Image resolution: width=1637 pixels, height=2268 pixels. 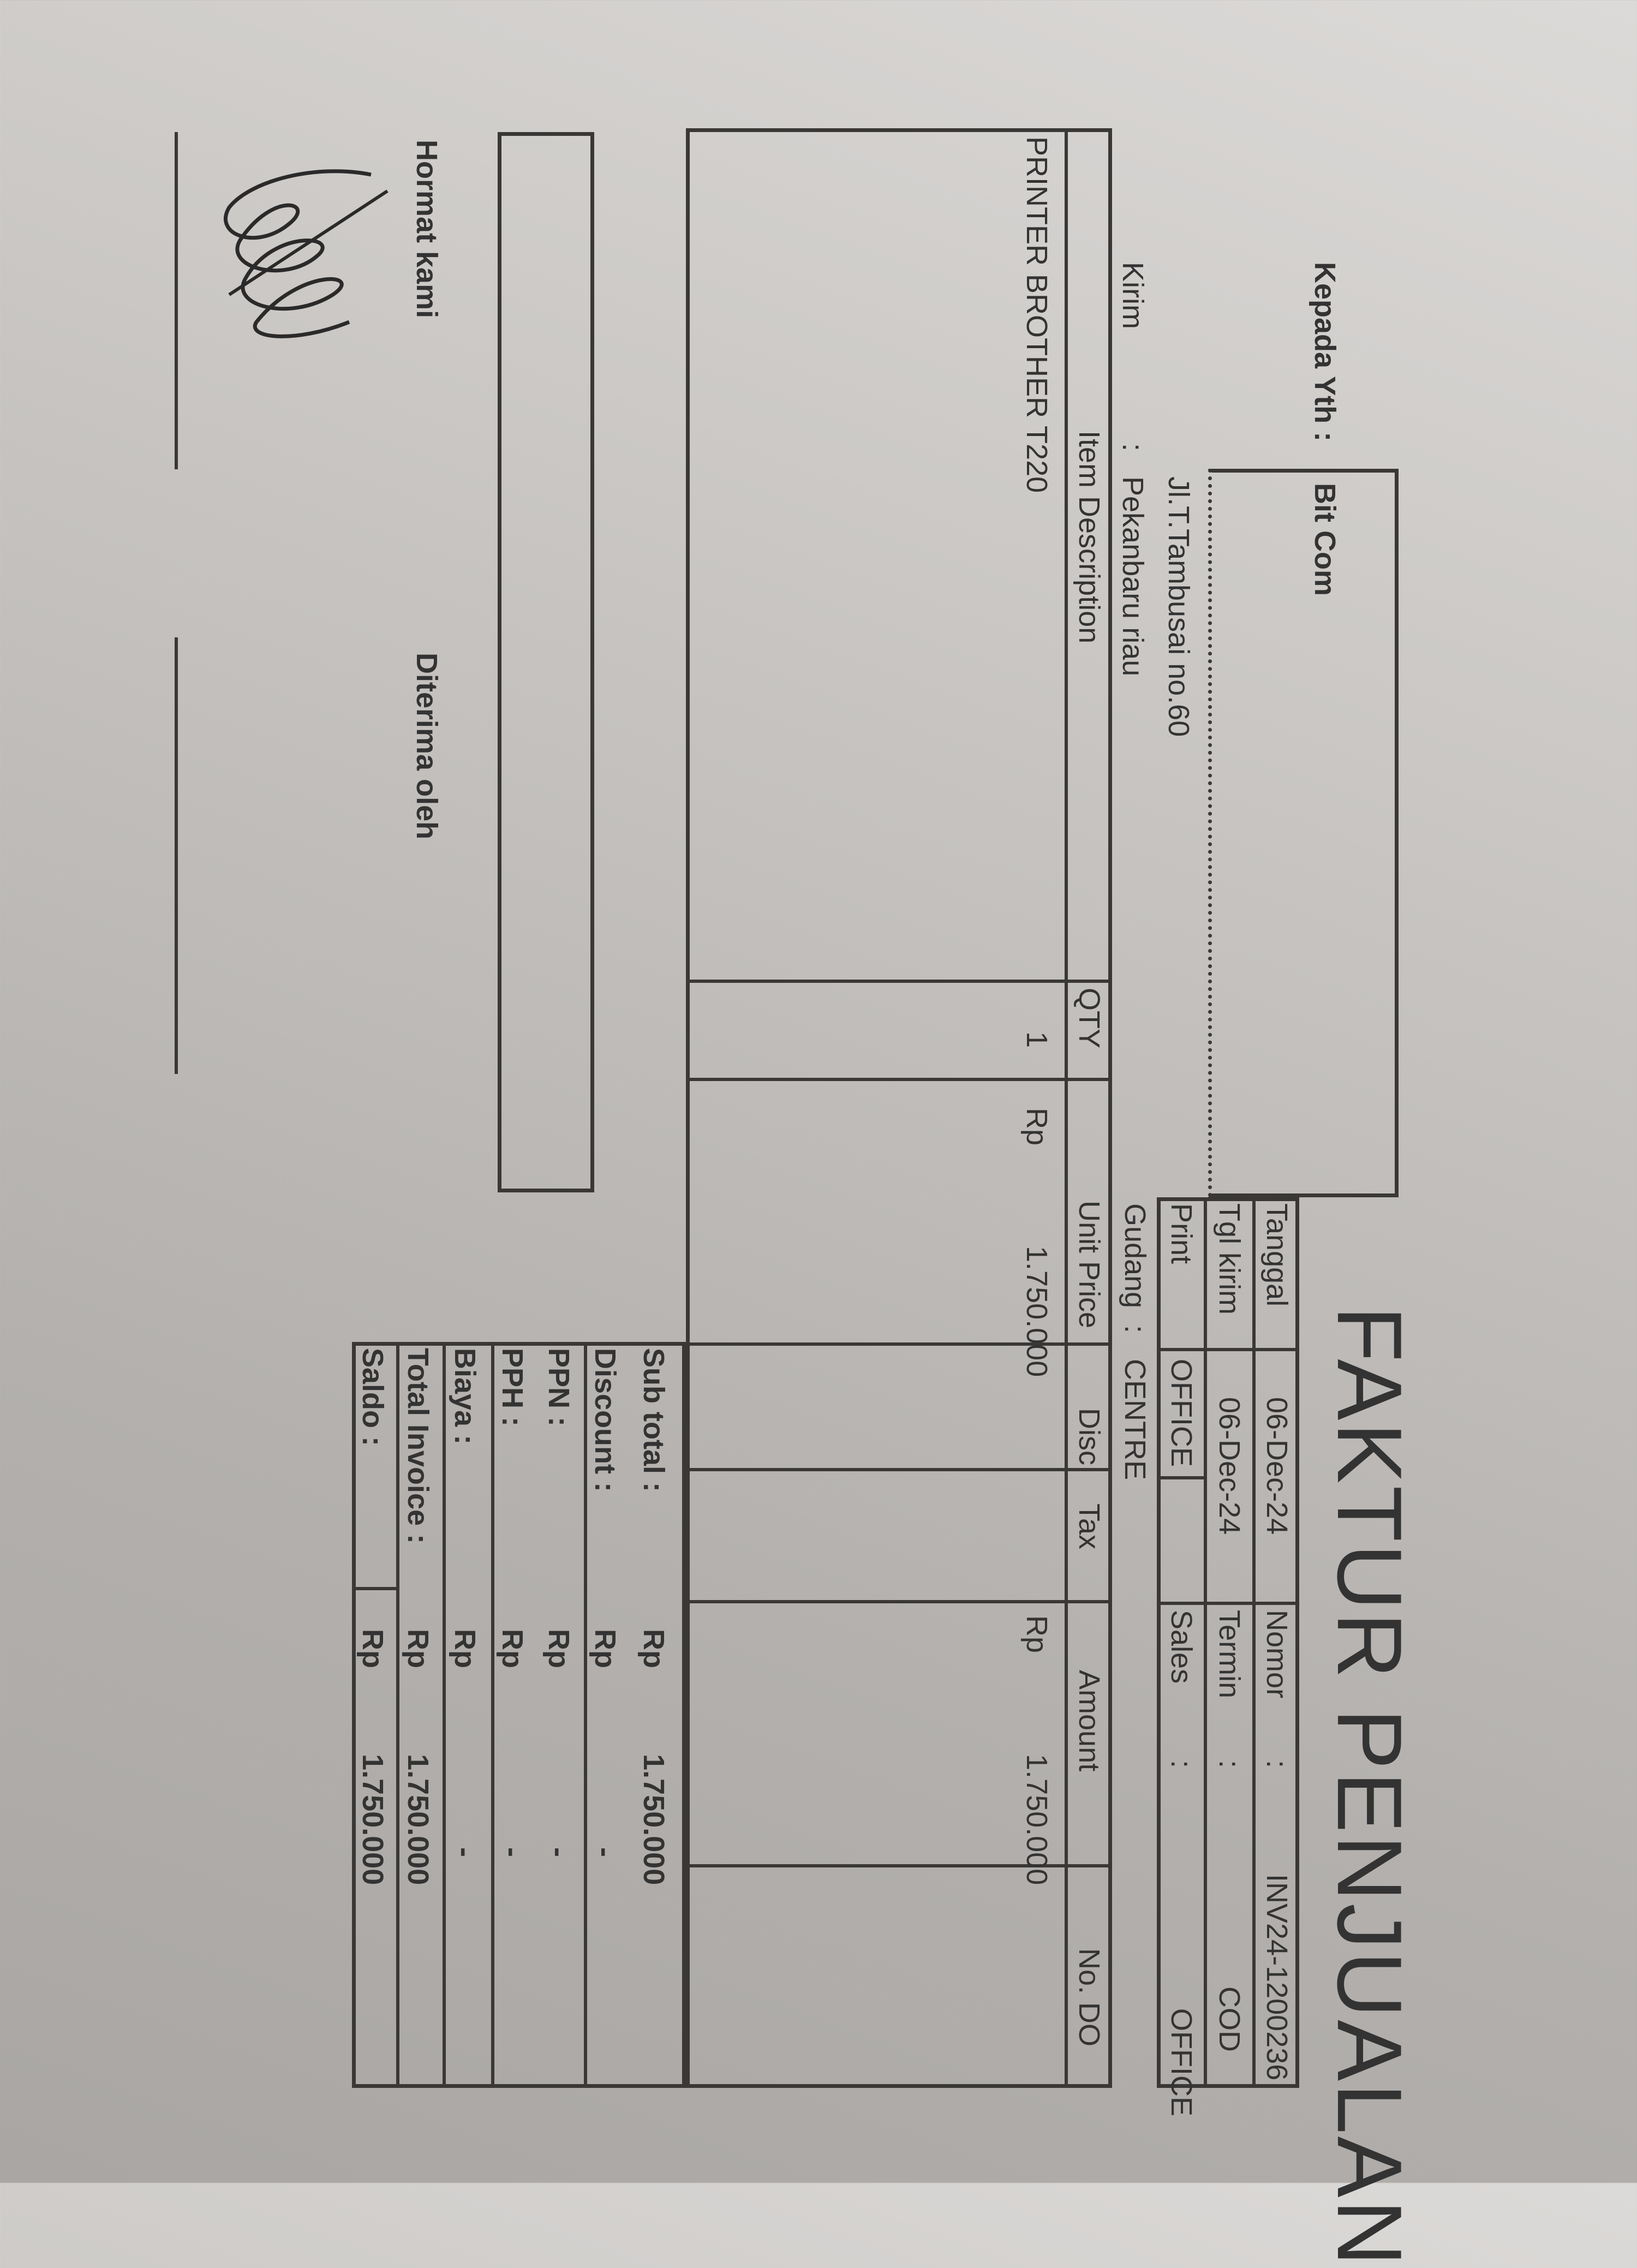 I want to click on document-title: FAKTUR PENJUALAN, so click(x=1369, y=1787).